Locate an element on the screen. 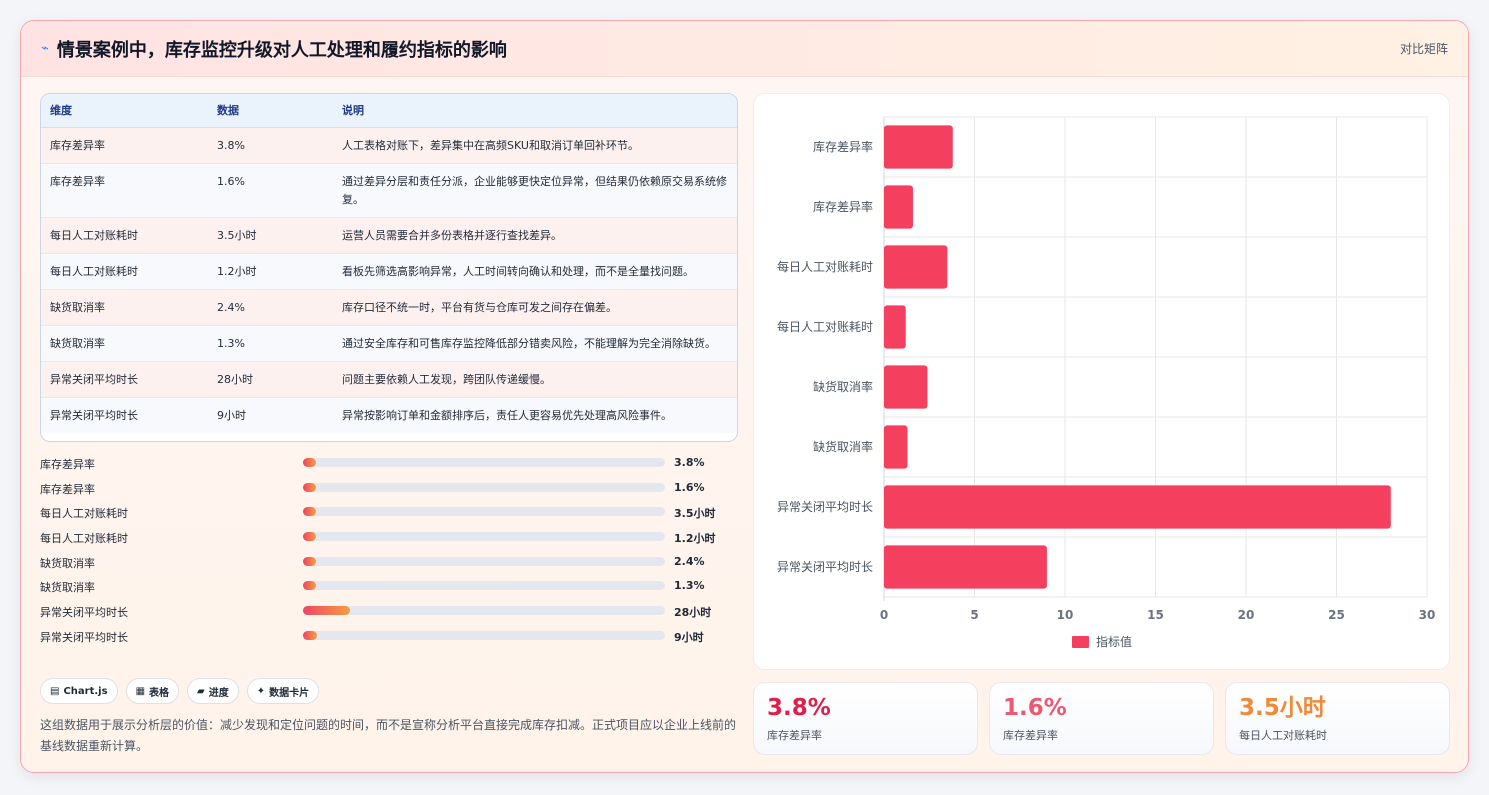  chip-label: 表格 is located at coordinates (159, 693).